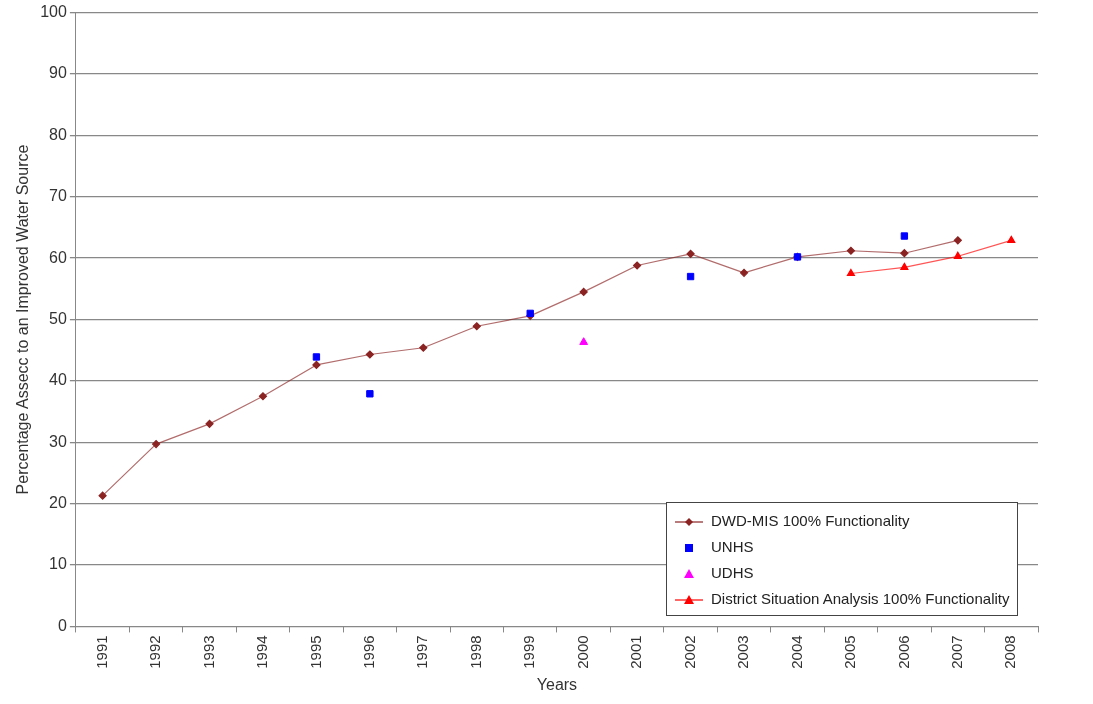 The image size is (1093, 704). What do you see at coordinates (58, 503) in the screenshot?
I see `y-tick-label: 20` at bounding box center [58, 503].